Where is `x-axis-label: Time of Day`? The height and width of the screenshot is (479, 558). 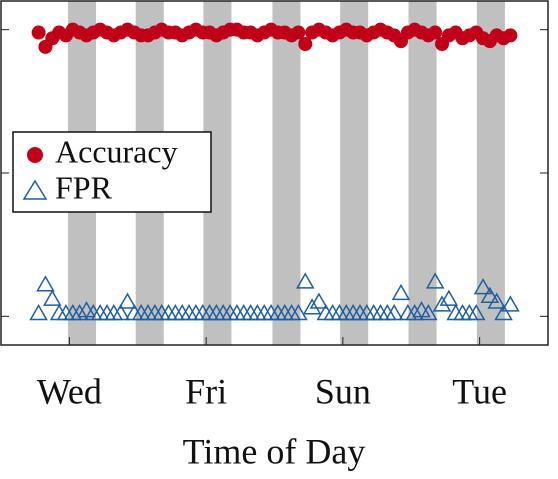 x-axis-label: Time of Day is located at coordinates (274, 451).